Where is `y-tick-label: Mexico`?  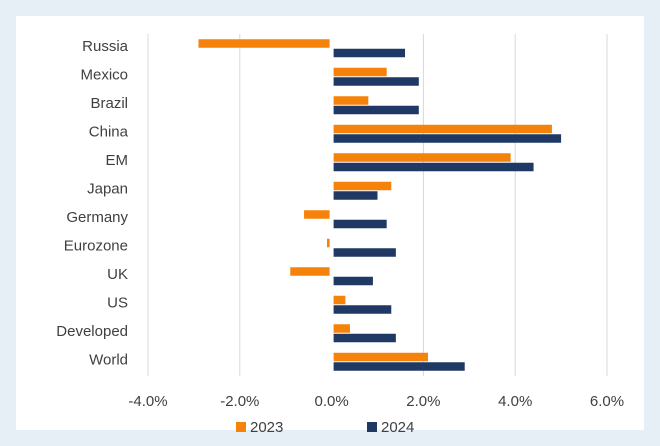
y-tick-label: Mexico is located at coordinates (104, 75).